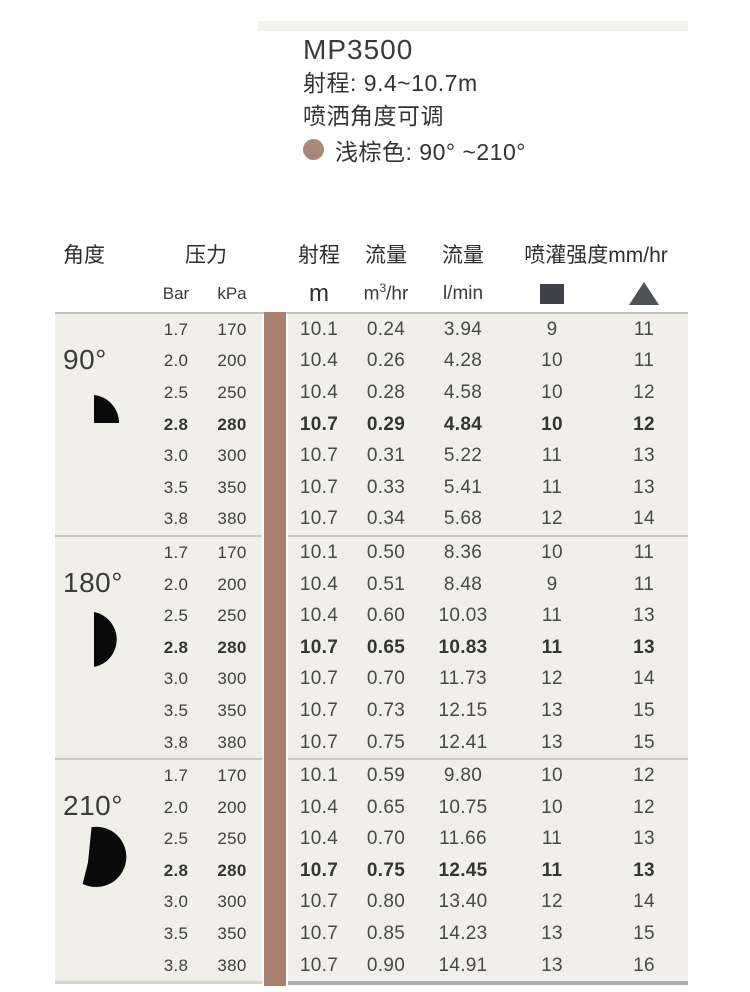  Describe the element at coordinates (409, 647) in the screenshot. I see `table-row-recommended: 2.8 280 10.7 0.65 10.83 11 13` at that location.